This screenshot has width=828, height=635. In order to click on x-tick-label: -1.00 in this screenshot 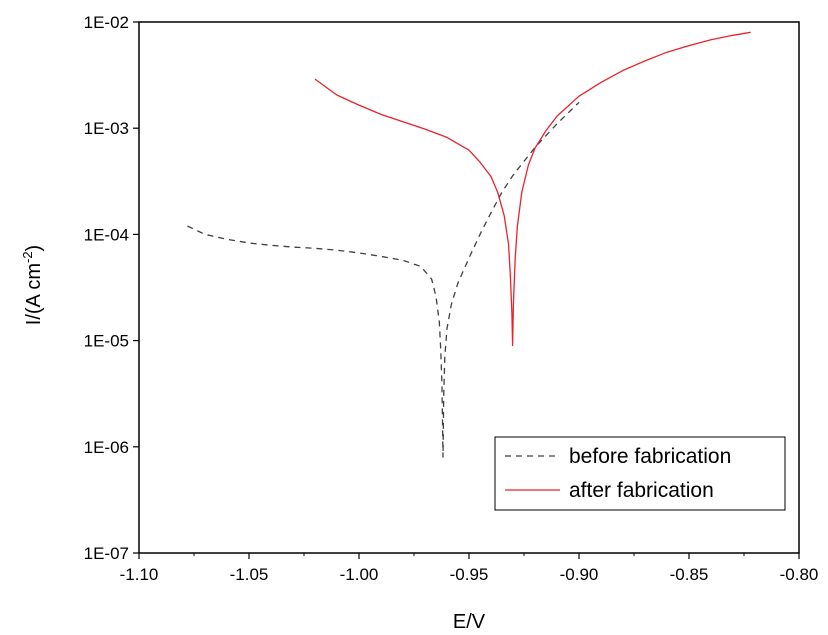, I will do `click(359, 574)`.